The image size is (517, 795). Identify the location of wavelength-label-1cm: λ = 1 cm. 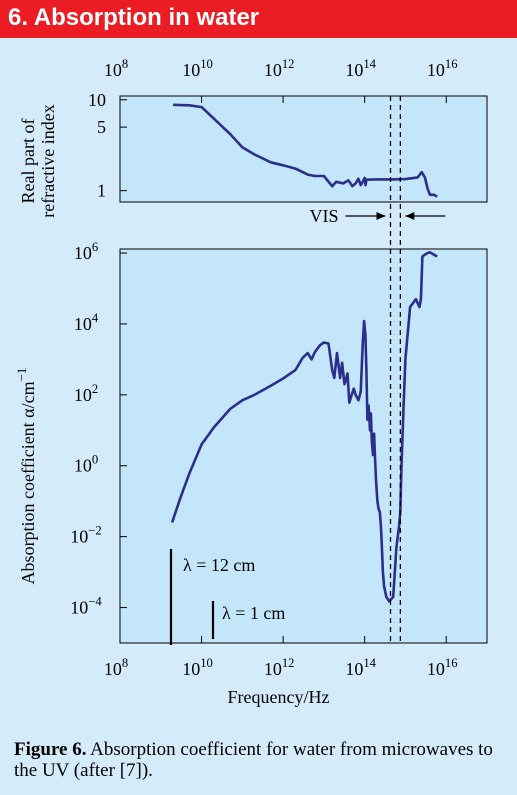
(253, 613).